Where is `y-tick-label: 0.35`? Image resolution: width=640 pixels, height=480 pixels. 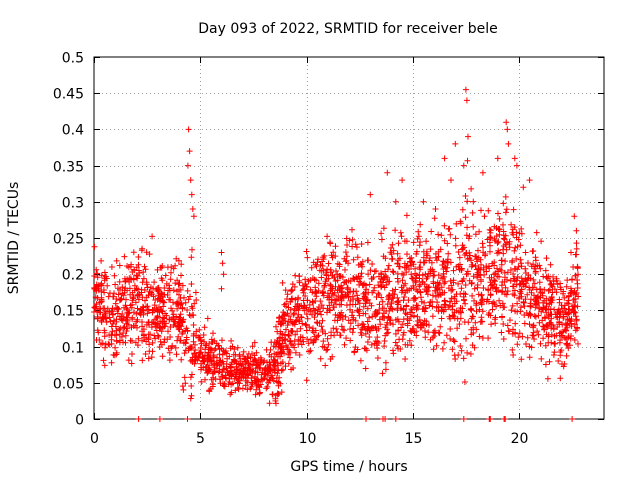
y-tick-label: 0.35 is located at coordinates (68, 168).